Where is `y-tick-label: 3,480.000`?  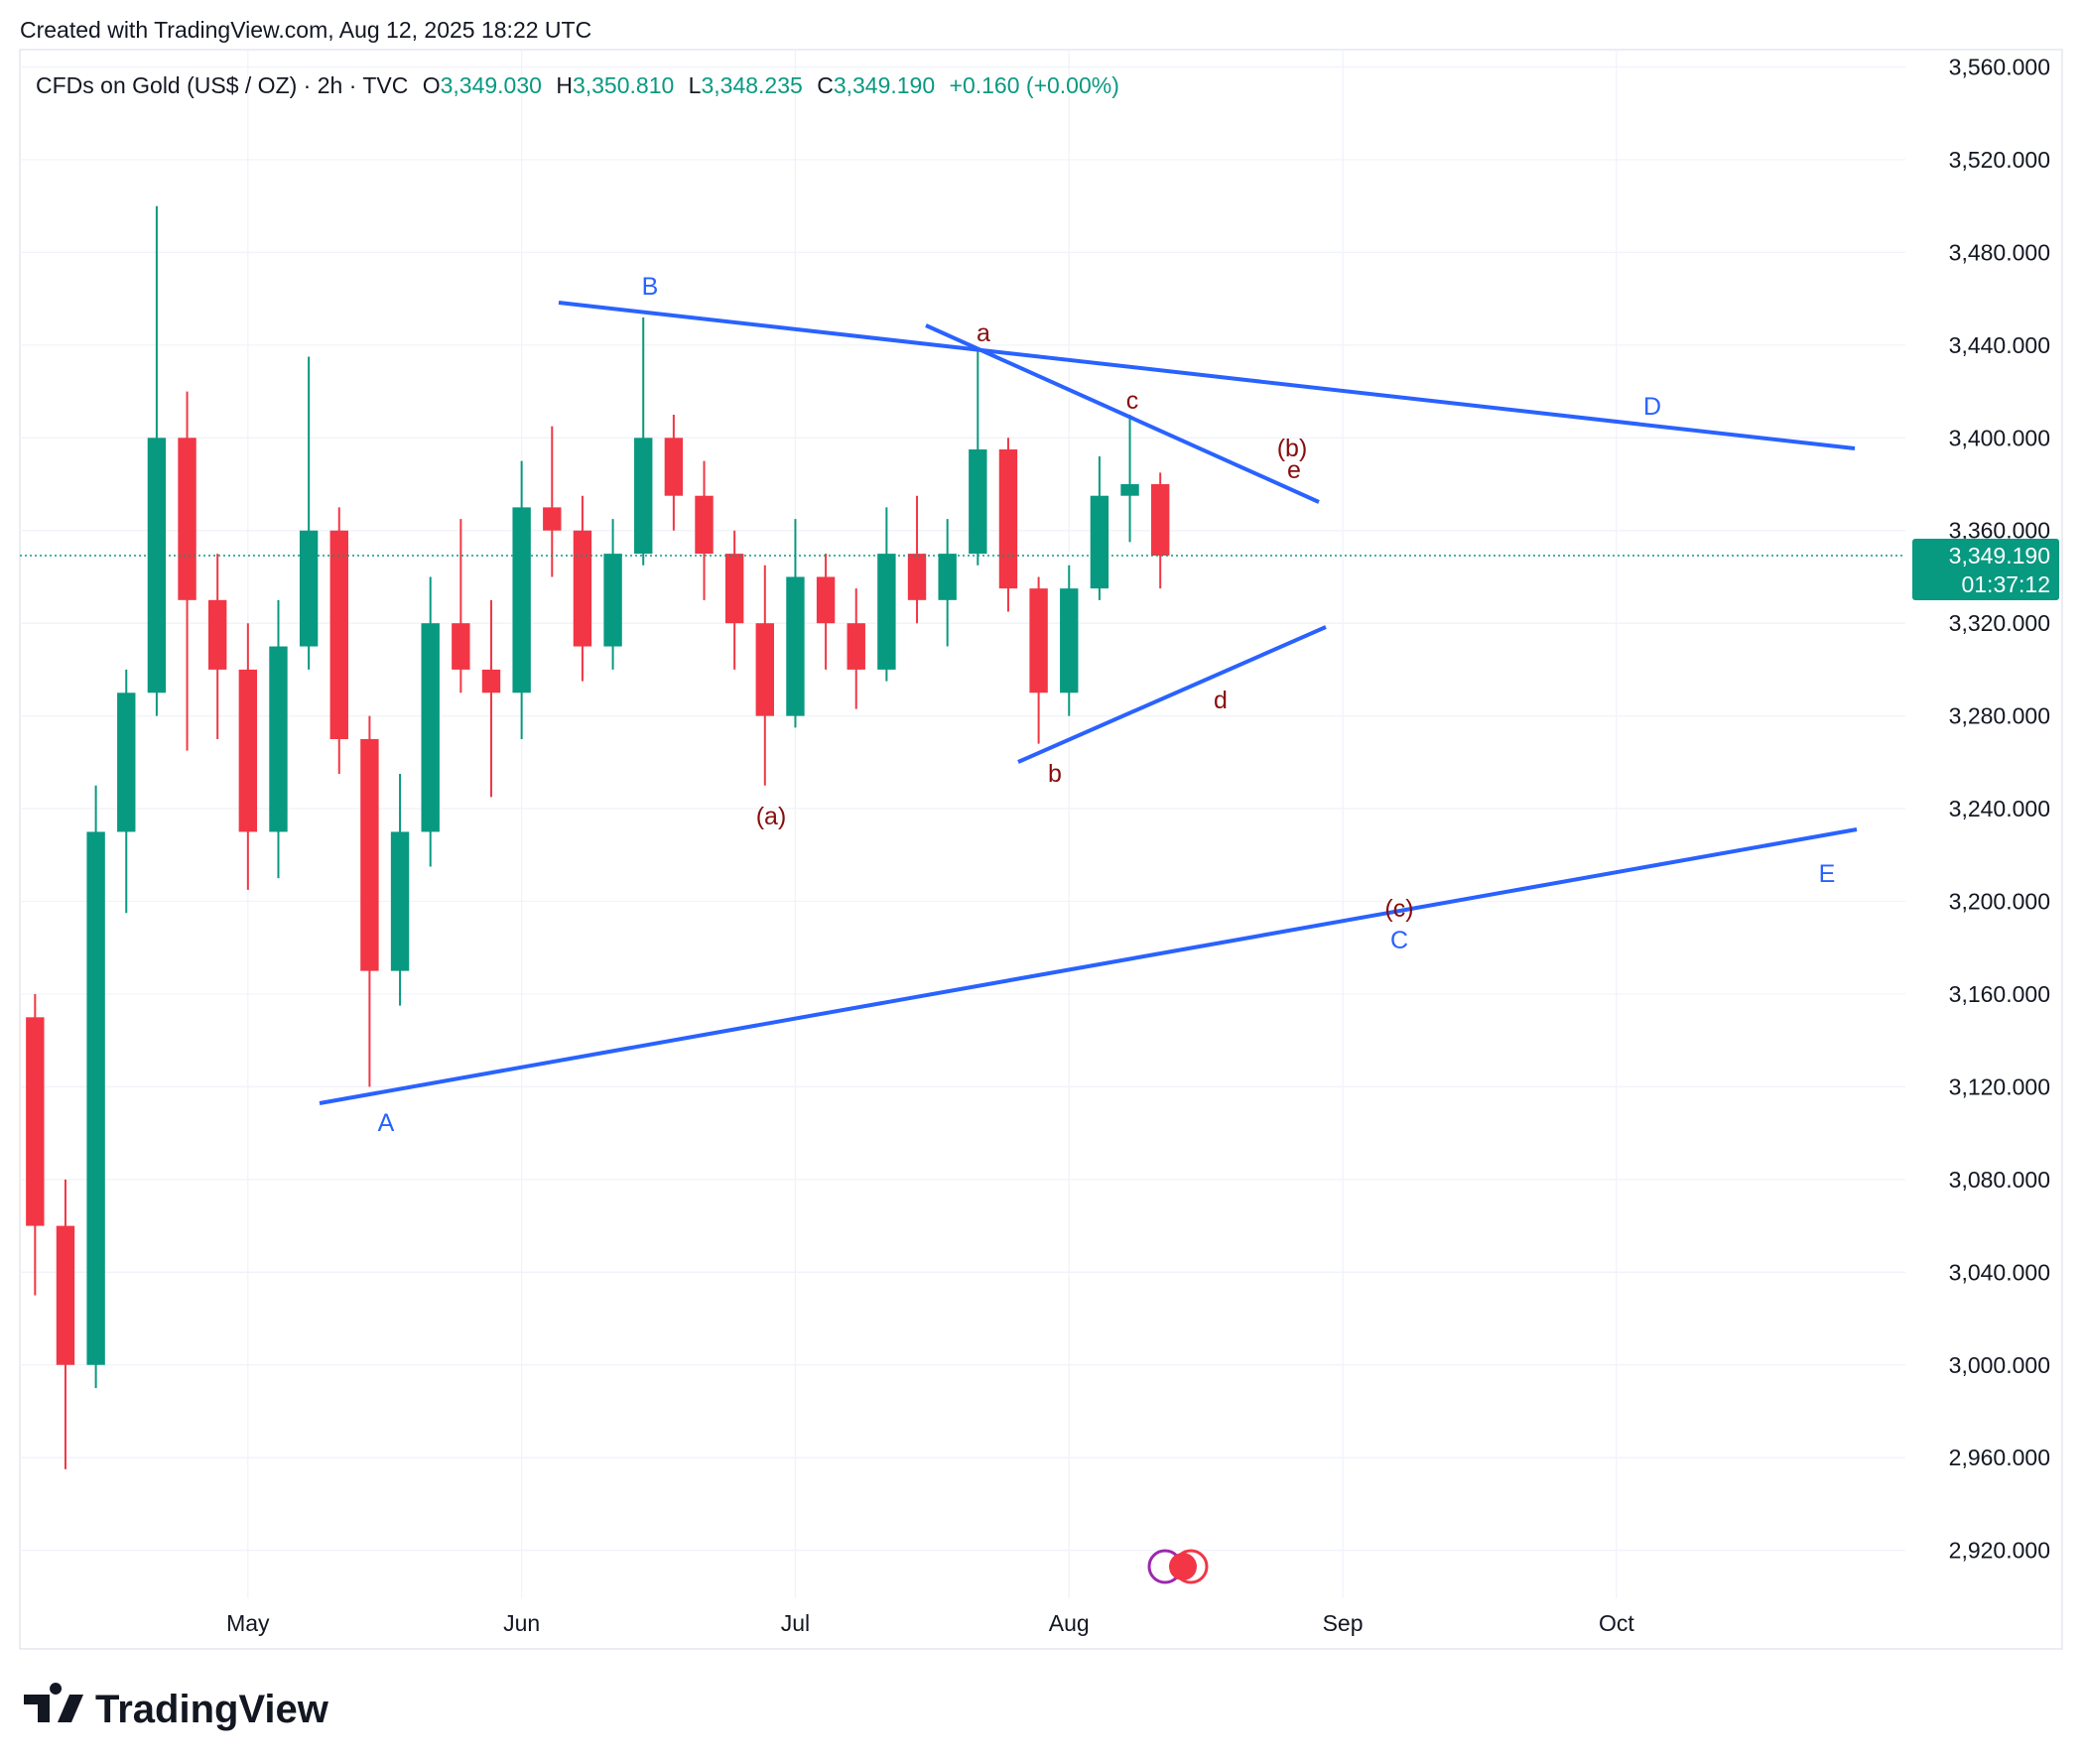
y-tick-label: 3,480.000 is located at coordinates (1999, 252).